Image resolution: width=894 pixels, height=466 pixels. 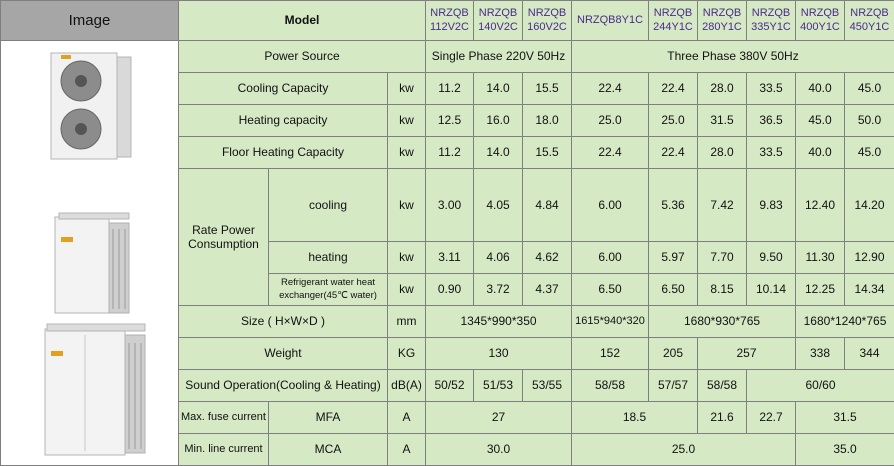 What do you see at coordinates (722, 417) in the screenshot?
I see `value-cell: 21.6` at bounding box center [722, 417].